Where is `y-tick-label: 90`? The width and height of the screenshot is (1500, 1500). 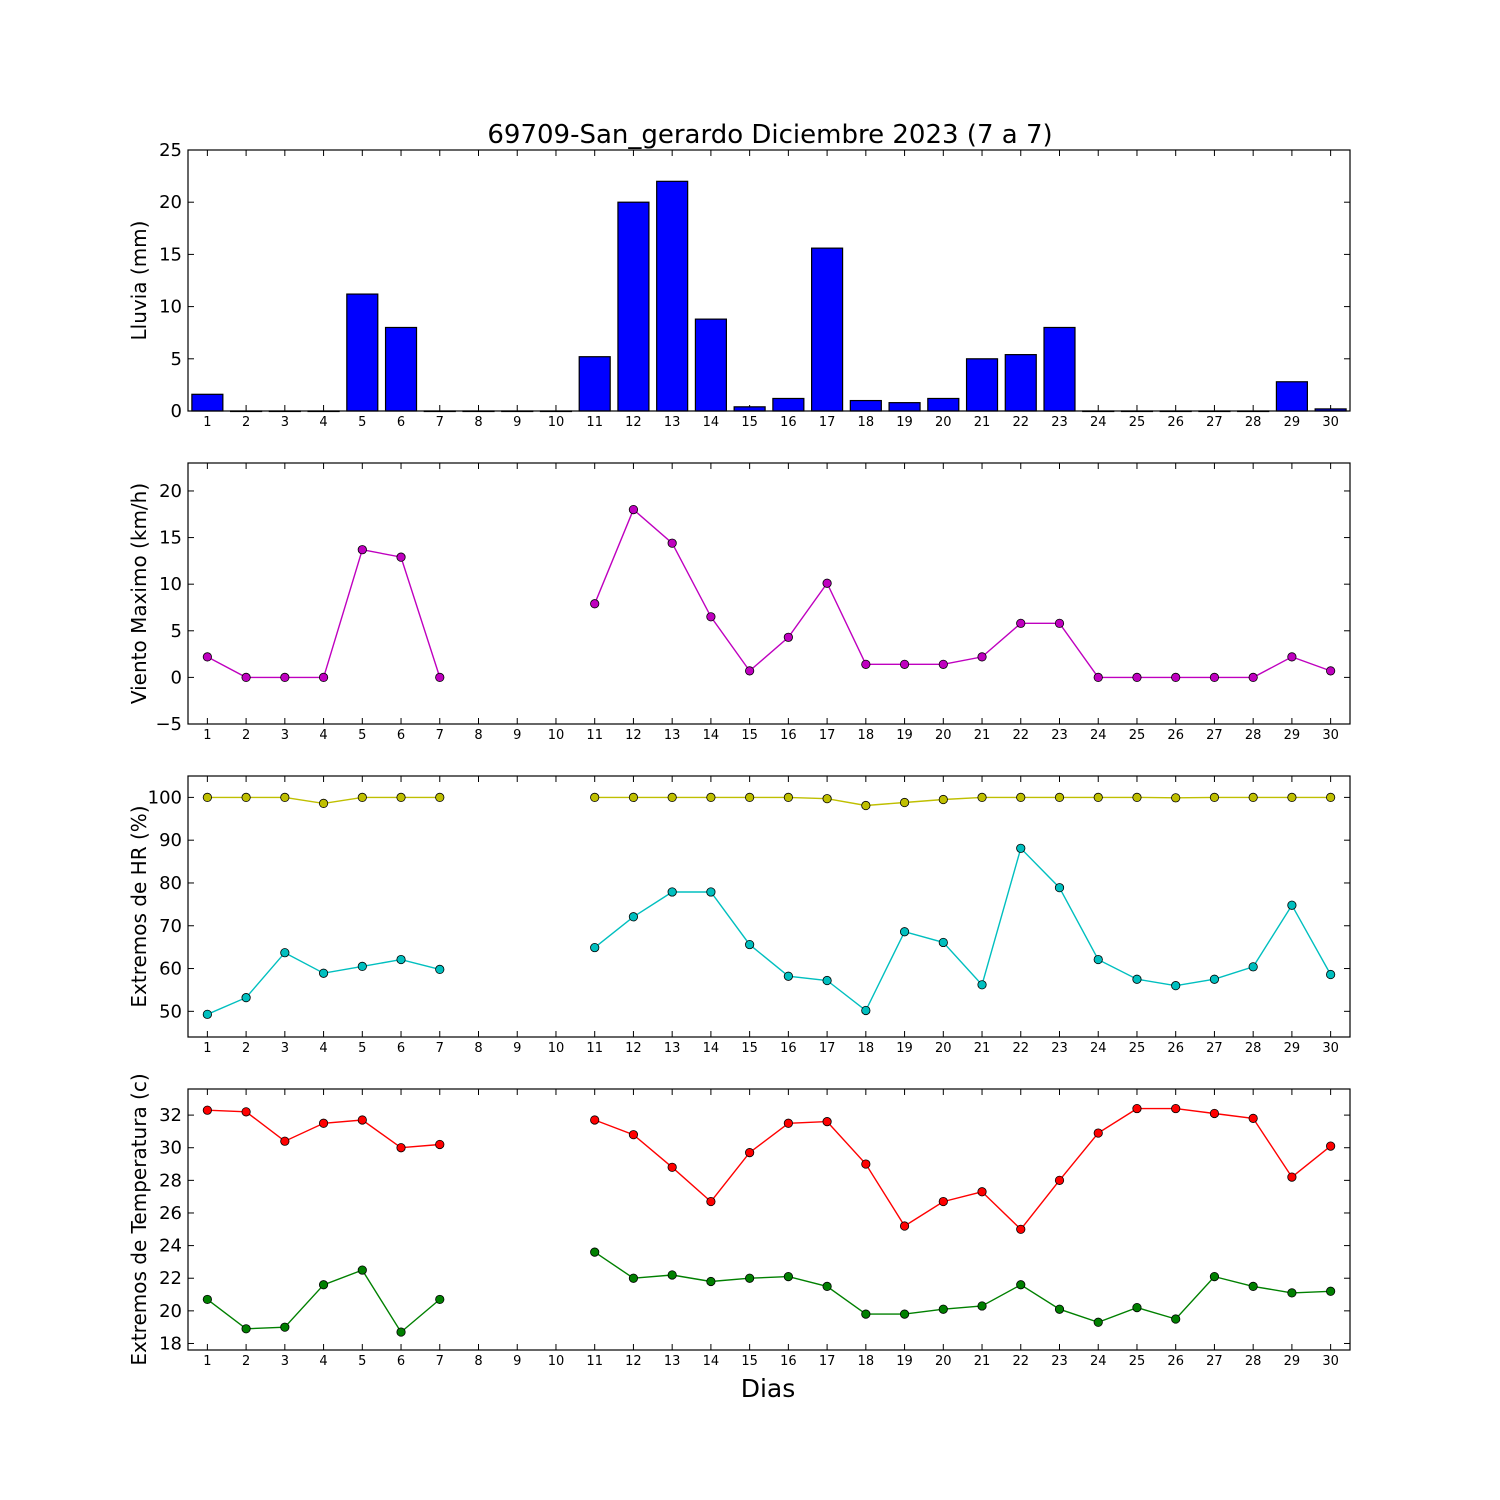 y-tick-label: 90 is located at coordinates (170, 840).